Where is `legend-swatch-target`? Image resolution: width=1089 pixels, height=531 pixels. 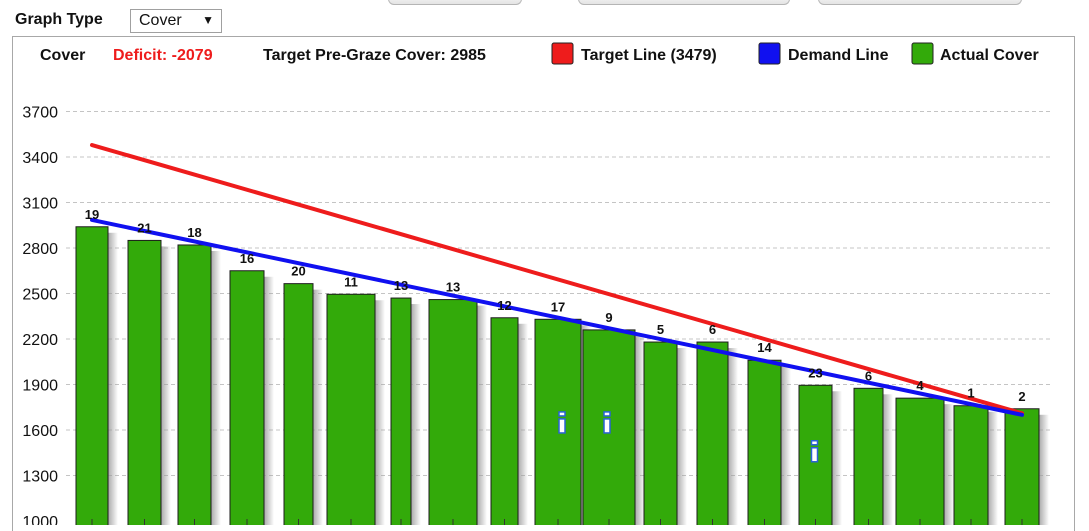 legend-swatch-target is located at coordinates (562, 53).